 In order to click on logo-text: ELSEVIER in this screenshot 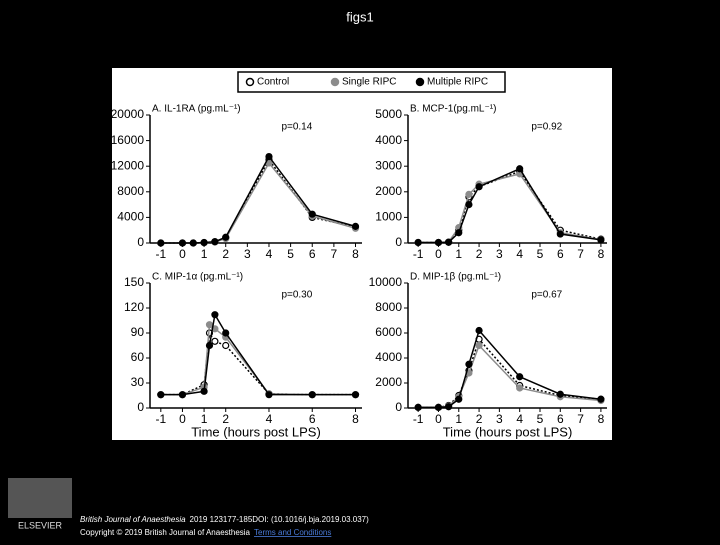, I will do `click(40, 525)`.